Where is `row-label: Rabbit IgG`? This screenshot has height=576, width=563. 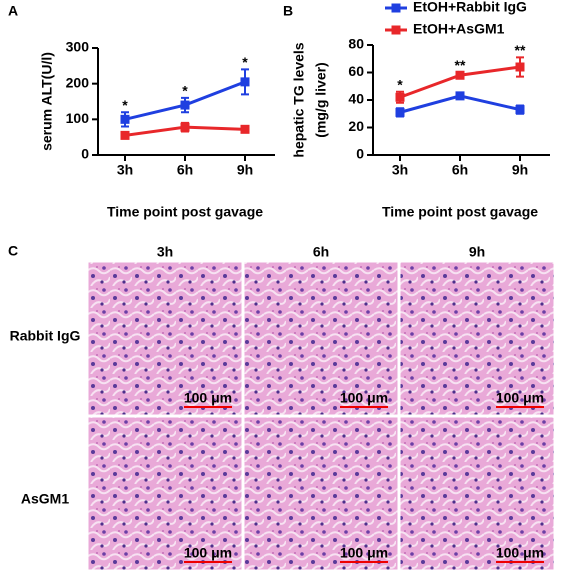 row-label: Rabbit IgG is located at coordinates (45, 336).